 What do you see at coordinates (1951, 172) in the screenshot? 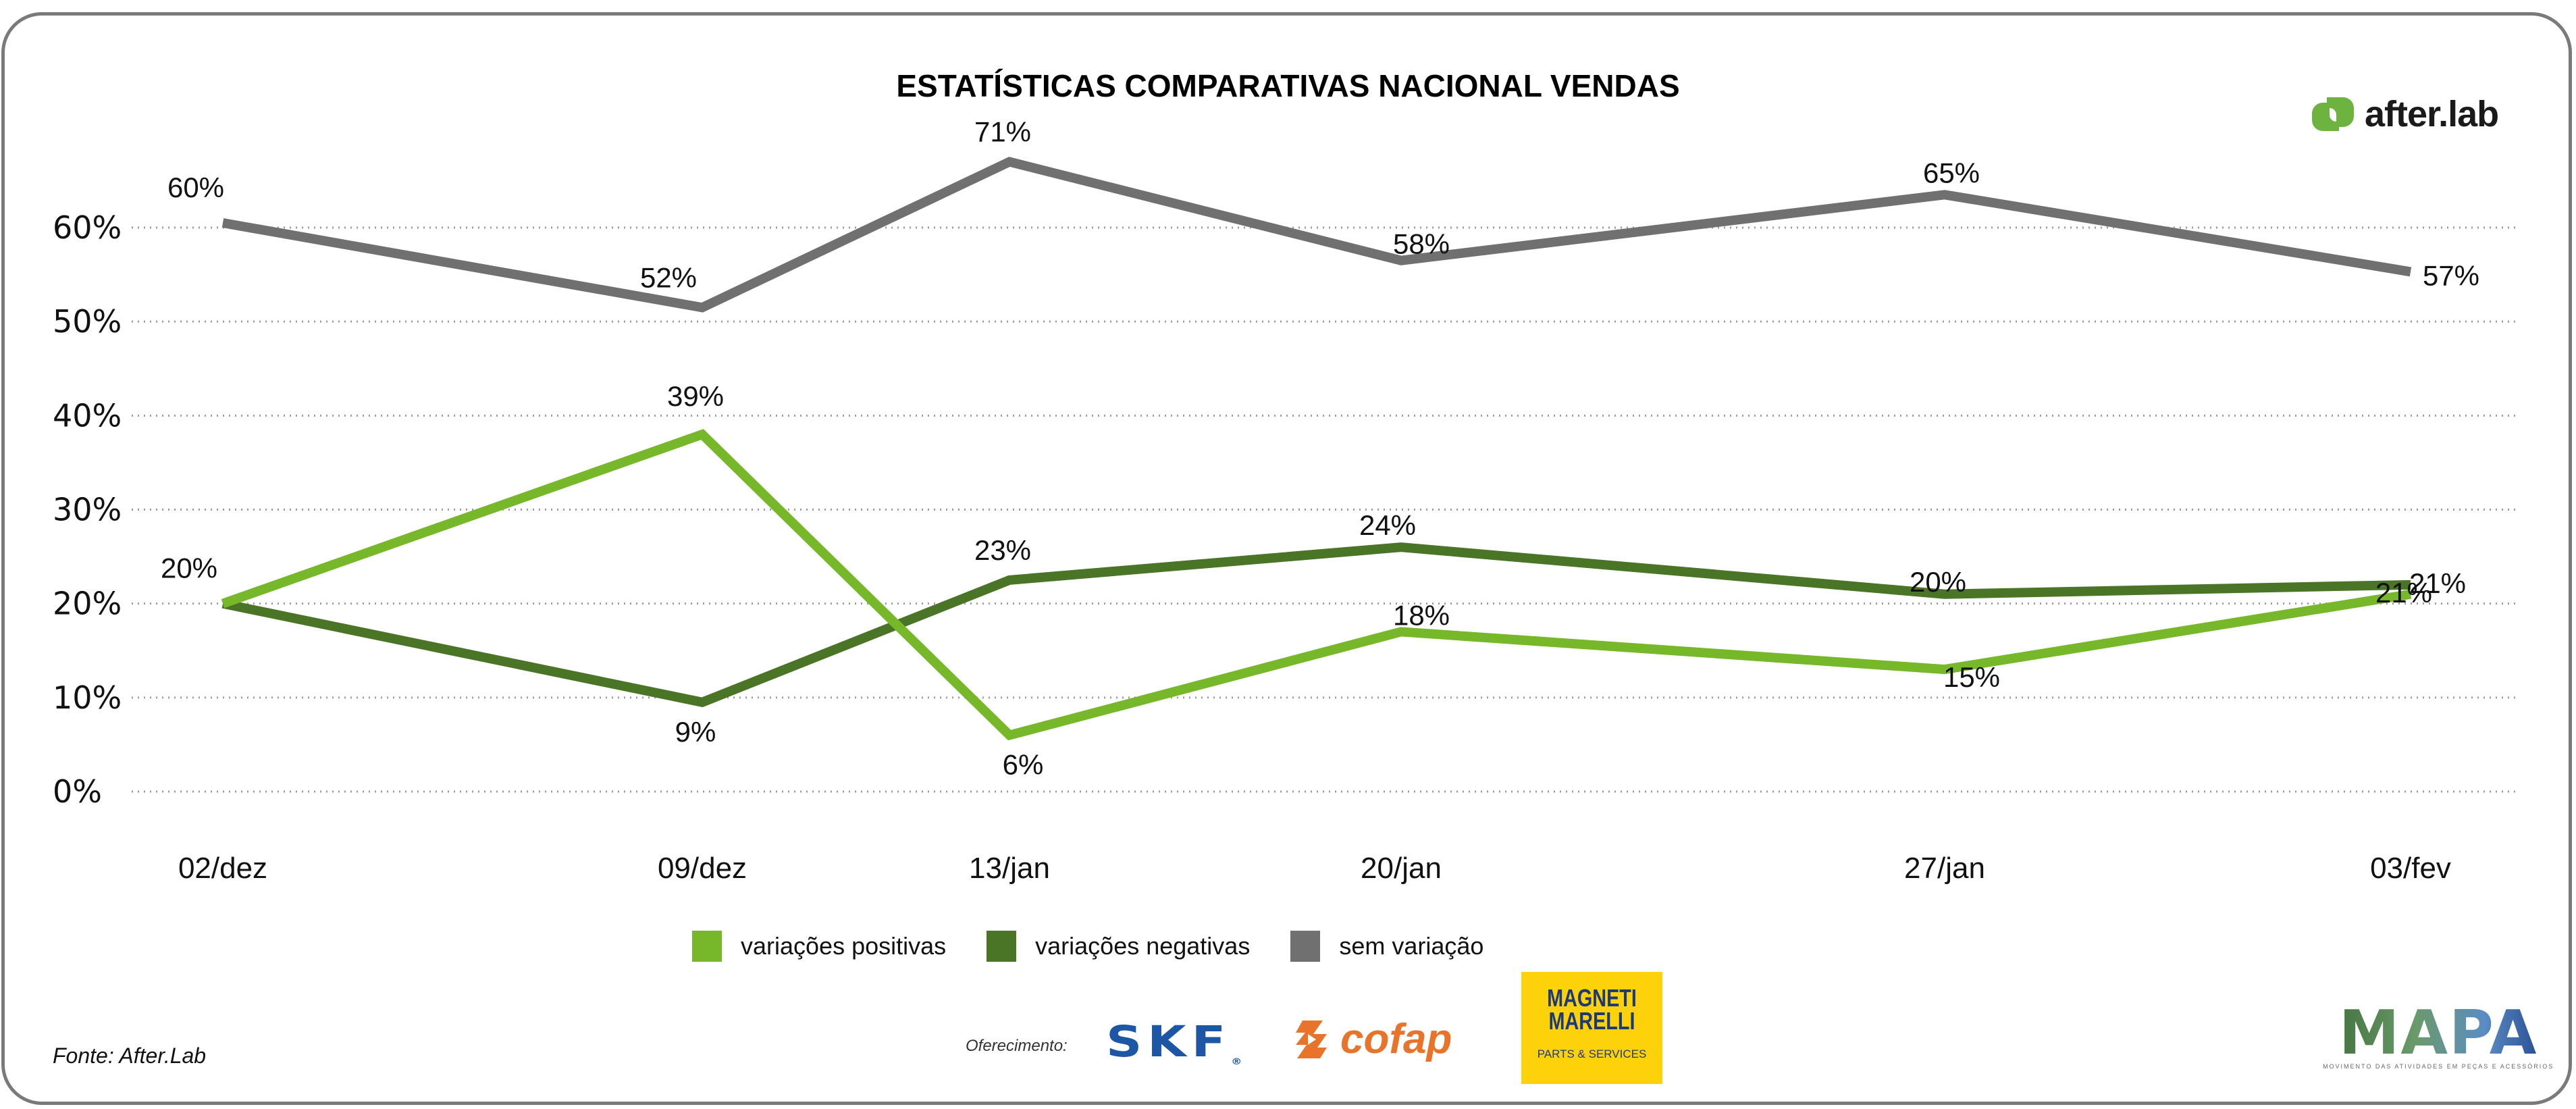
I see `data-label-no-change: 65%` at bounding box center [1951, 172].